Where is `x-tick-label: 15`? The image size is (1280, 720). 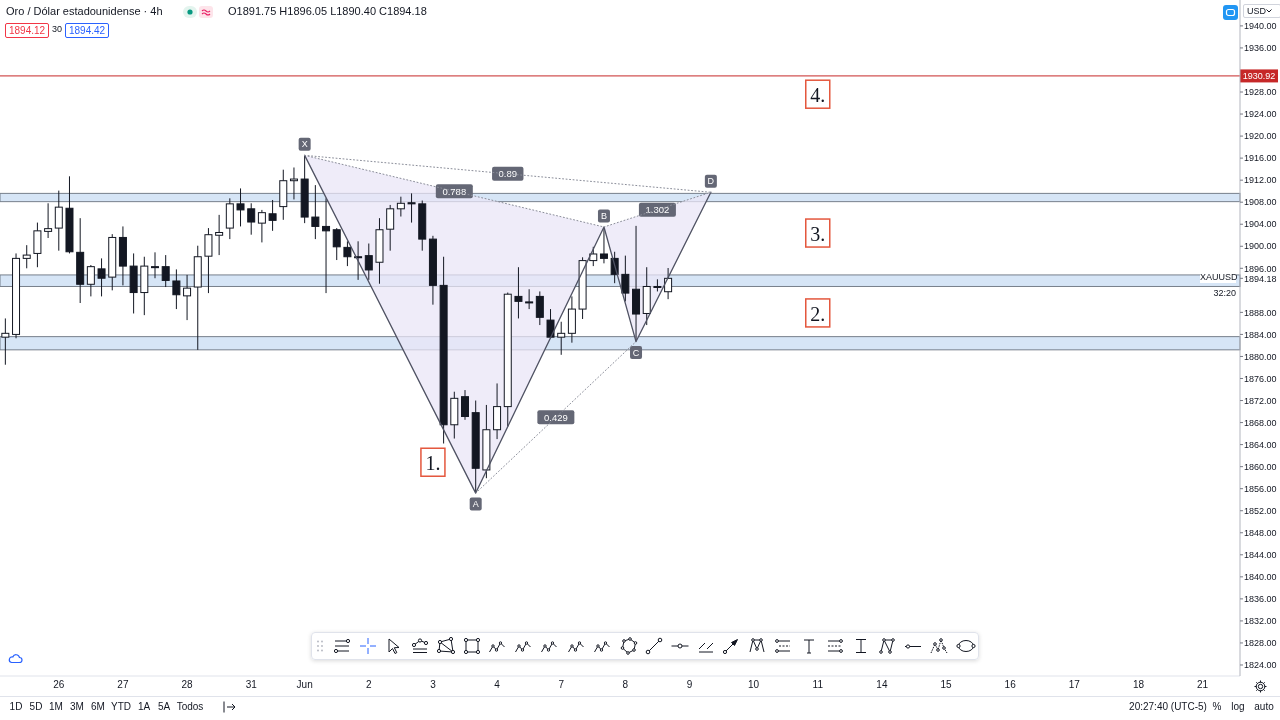 x-tick-label: 15 is located at coordinates (946, 685).